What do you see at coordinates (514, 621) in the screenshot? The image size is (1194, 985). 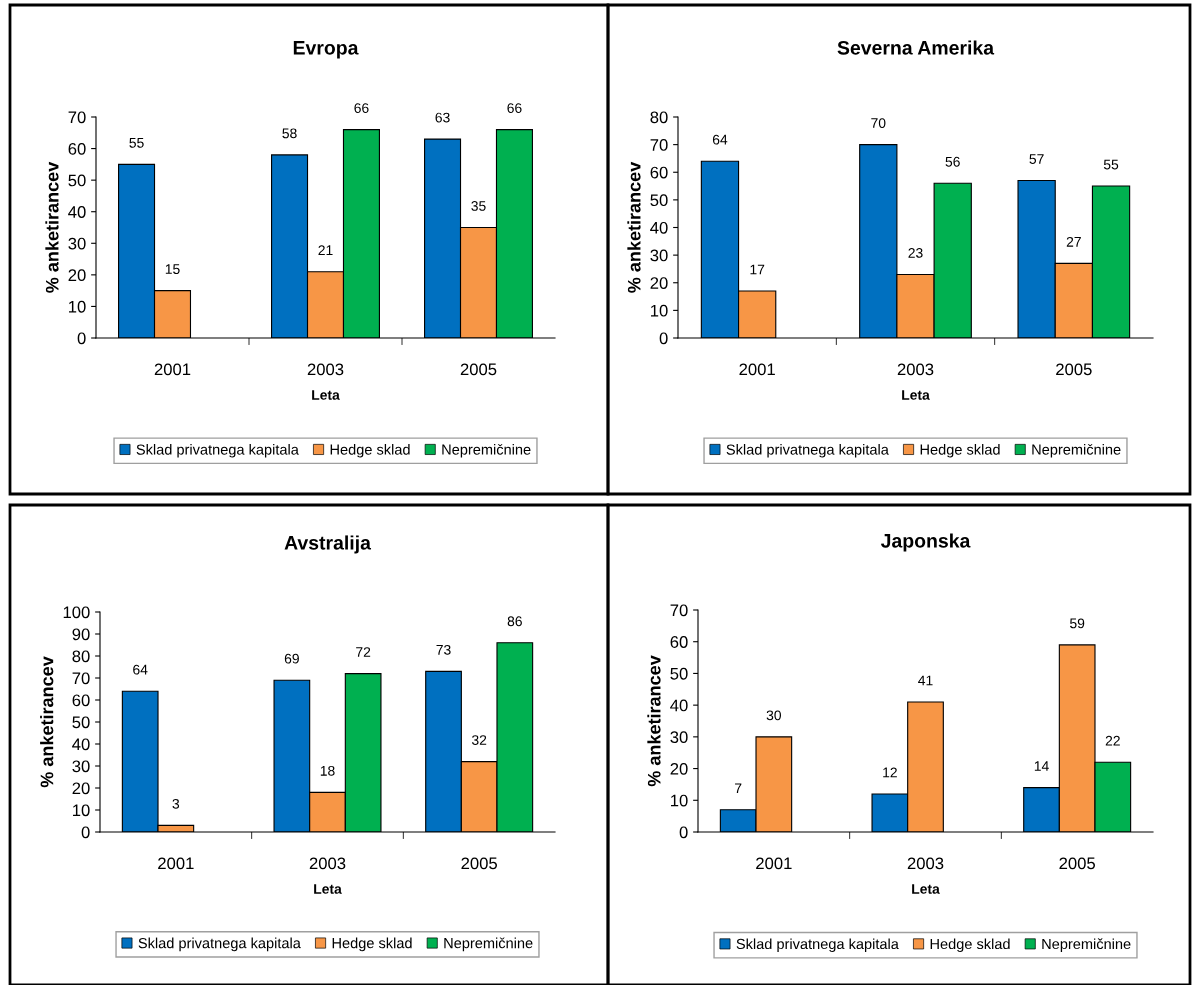 I see `data-label: 86` at bounding box center [514, 621].